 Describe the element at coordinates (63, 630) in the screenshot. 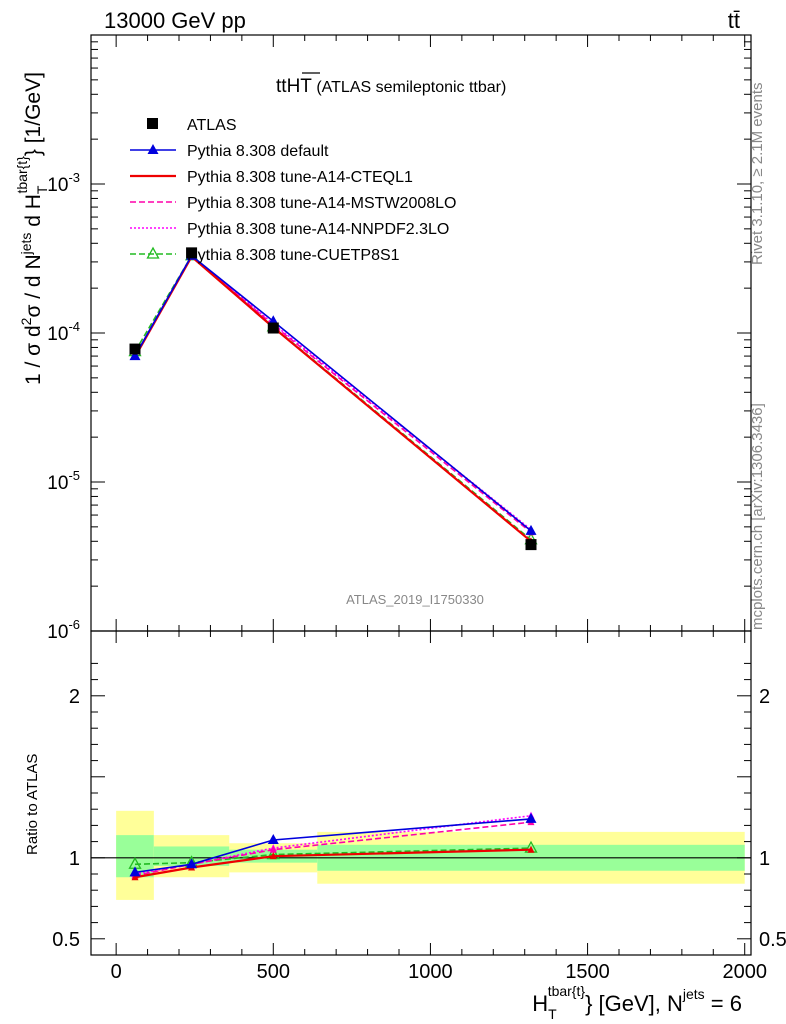

I see `y-tick-label: 10⁻⁶` at that location.